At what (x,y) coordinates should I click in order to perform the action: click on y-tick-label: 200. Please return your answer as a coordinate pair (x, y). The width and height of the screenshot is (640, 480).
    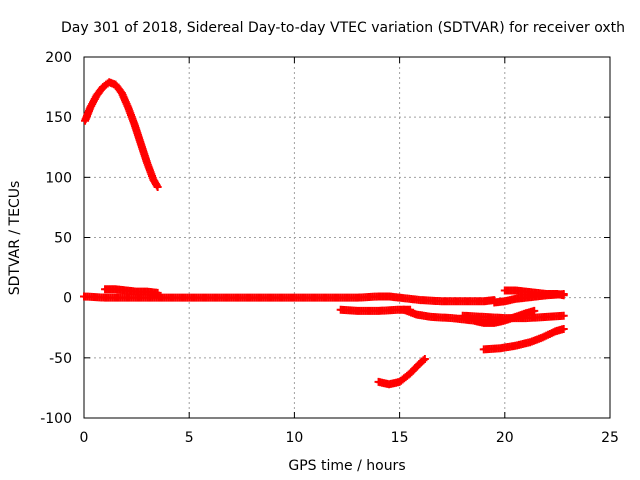
    Looking at the image, I should click on (58, 58).